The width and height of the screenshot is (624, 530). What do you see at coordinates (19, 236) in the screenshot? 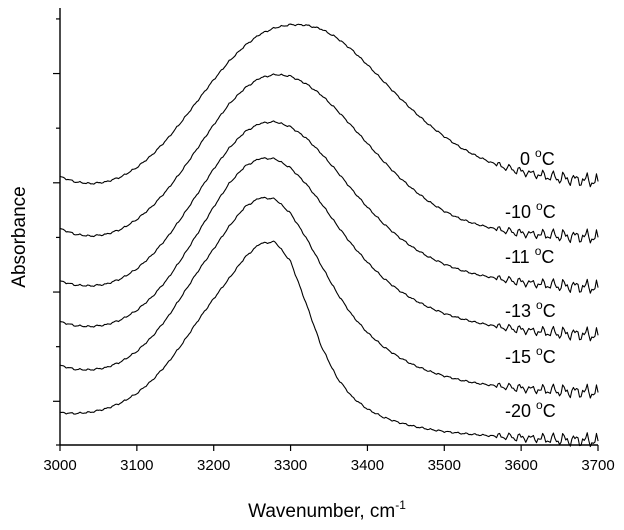
I see `y-axis-title: Absorbance` at bounding box center [19, 236].